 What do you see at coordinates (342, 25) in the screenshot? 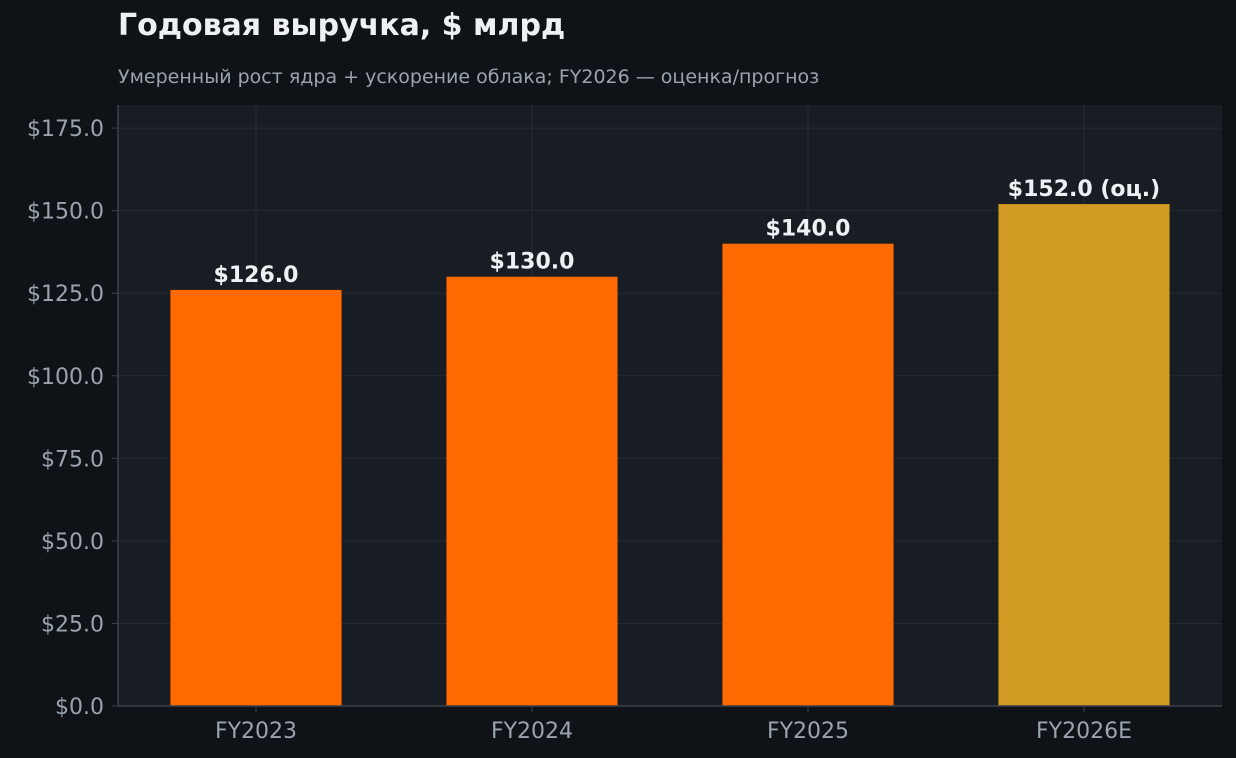
I see `chart-title: Годовая выручка, $ млрд` at bounding box center [342, 25].